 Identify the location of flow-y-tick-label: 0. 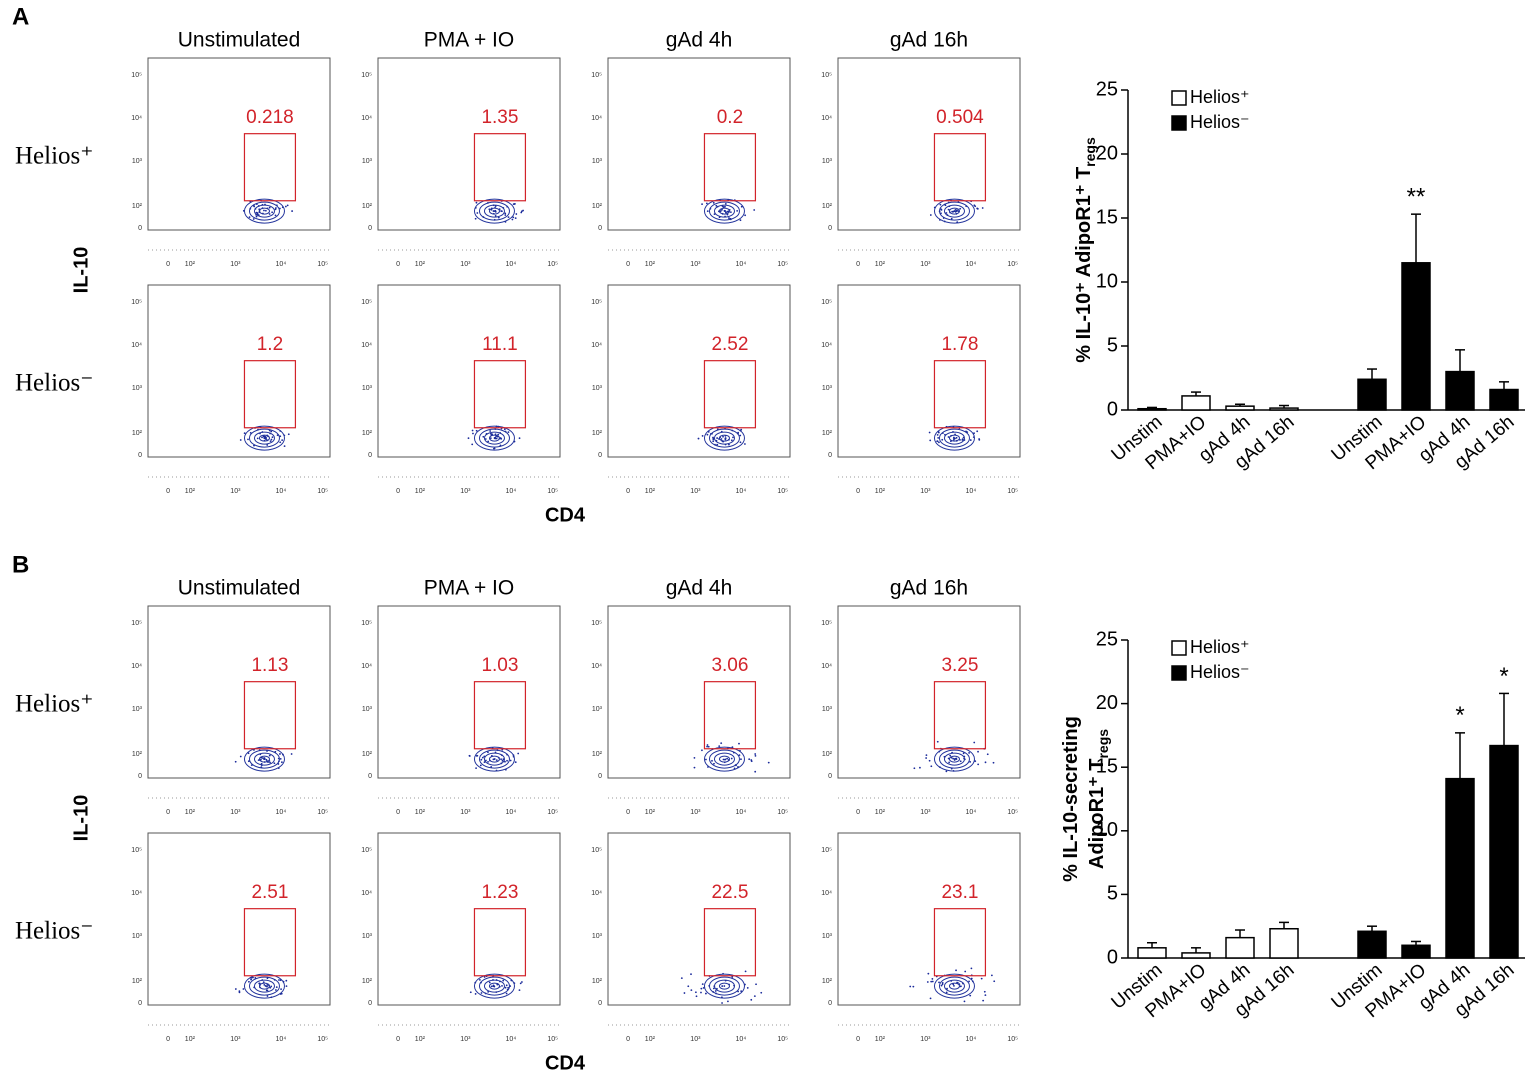
(600, 455).